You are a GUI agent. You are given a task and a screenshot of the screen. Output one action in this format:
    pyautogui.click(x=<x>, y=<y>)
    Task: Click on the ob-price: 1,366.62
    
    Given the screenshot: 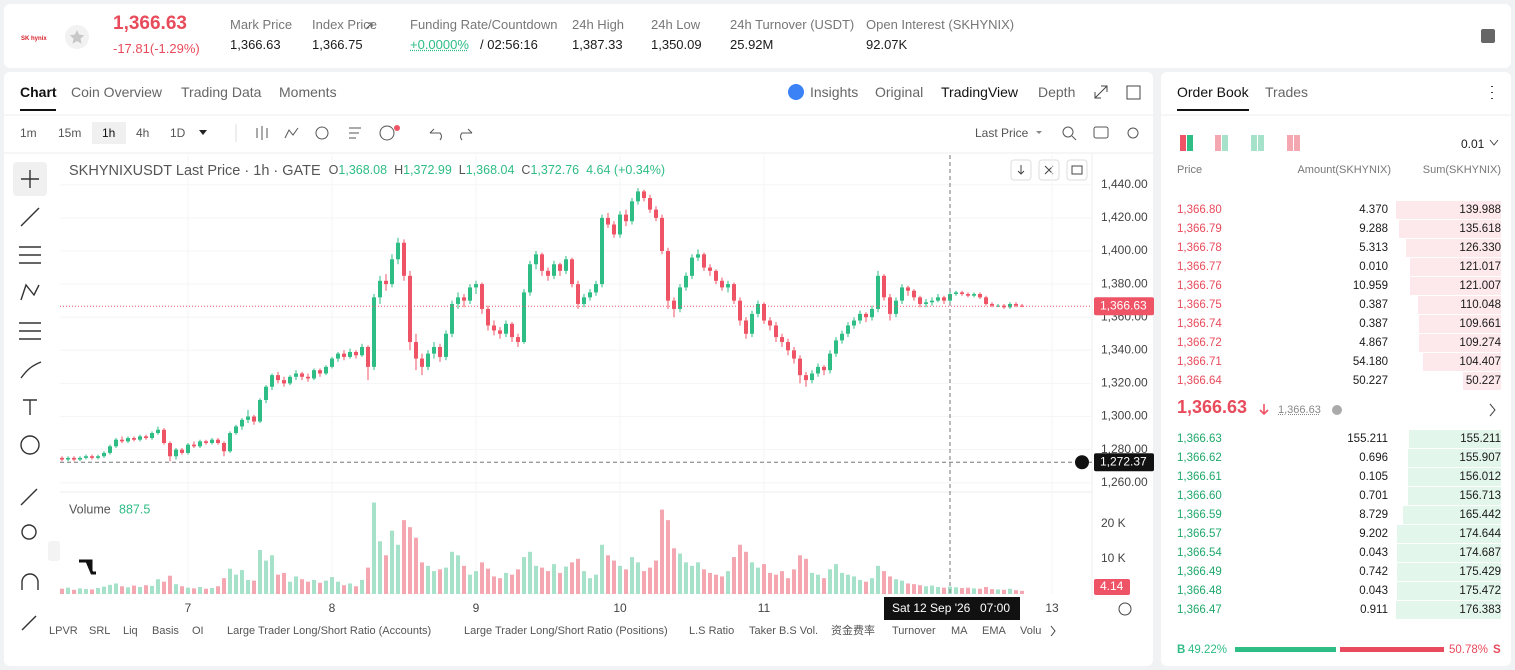 What is the action you would take?
    pyautogui.click(x=1199, y=458)
    